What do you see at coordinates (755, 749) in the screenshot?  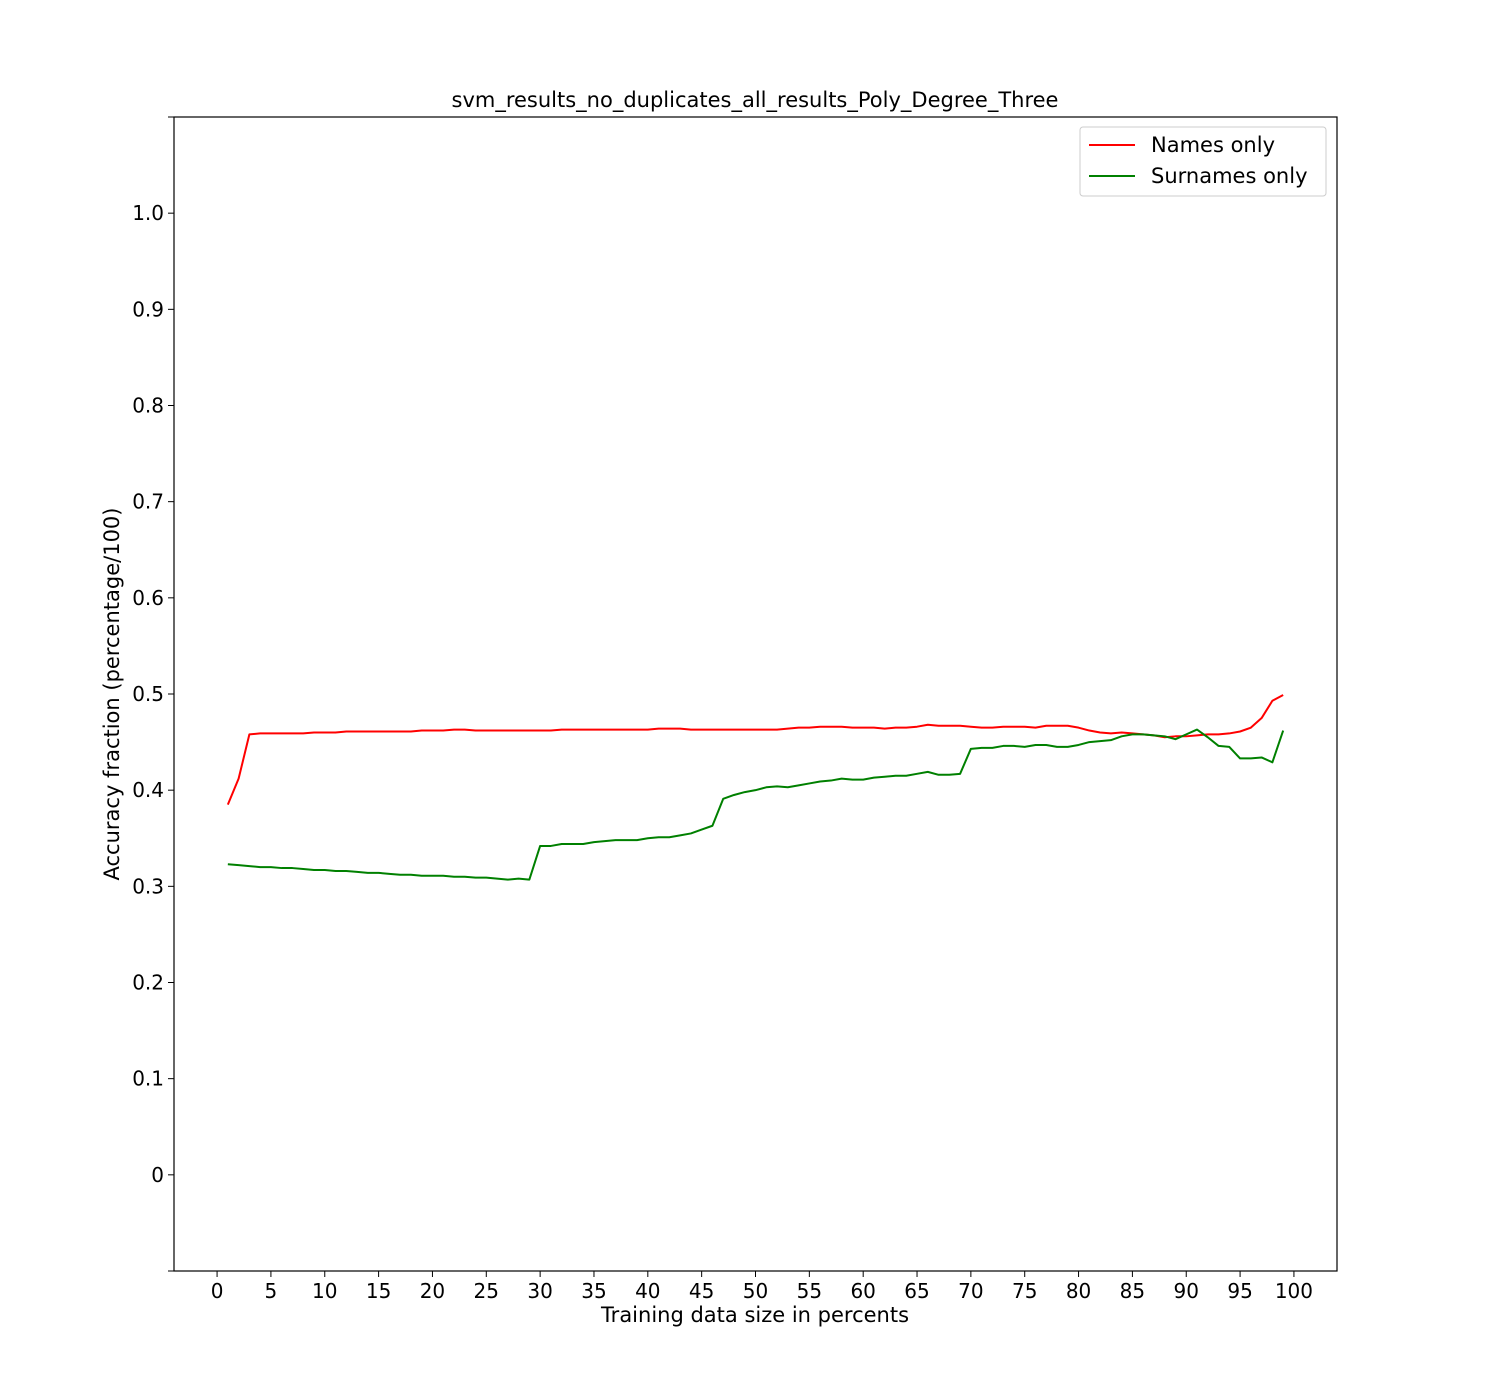 I see `series-line-names-only` at bounding box center [755, 749].